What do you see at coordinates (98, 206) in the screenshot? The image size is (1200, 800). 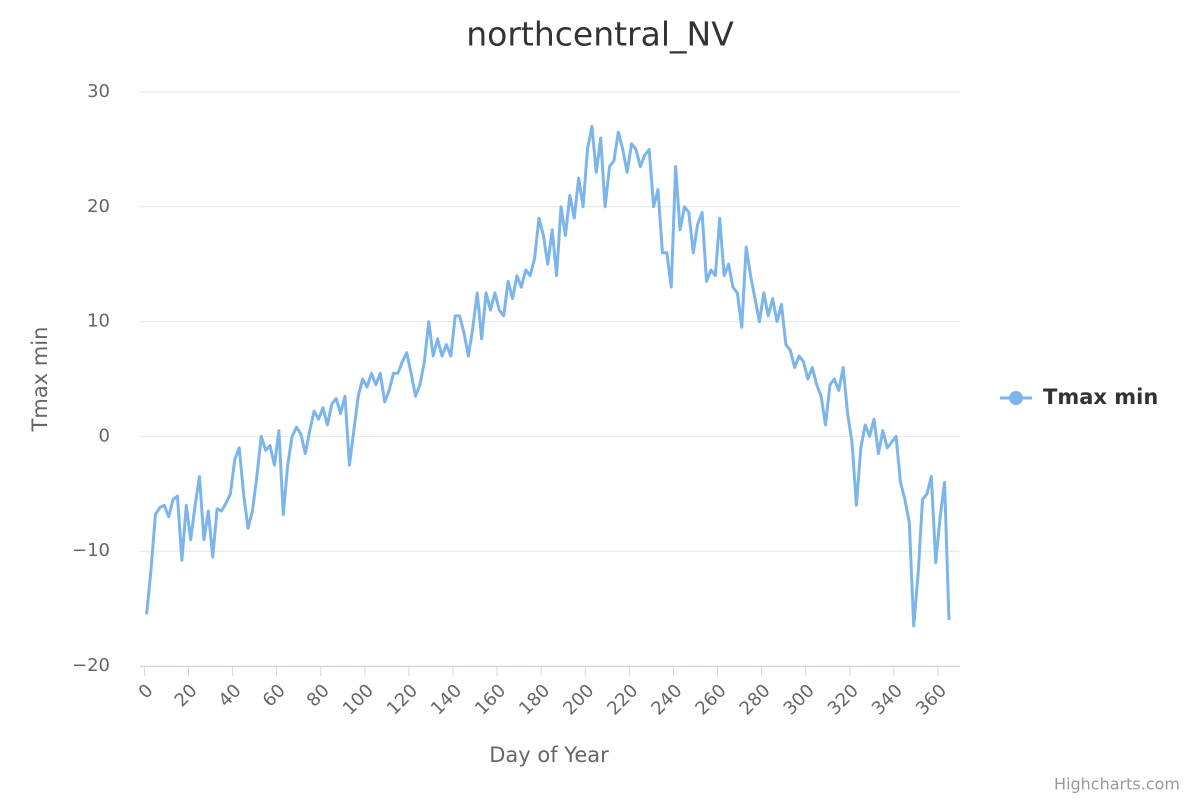 I see `y-tick-label: 20` at bounding box center [98, 206].